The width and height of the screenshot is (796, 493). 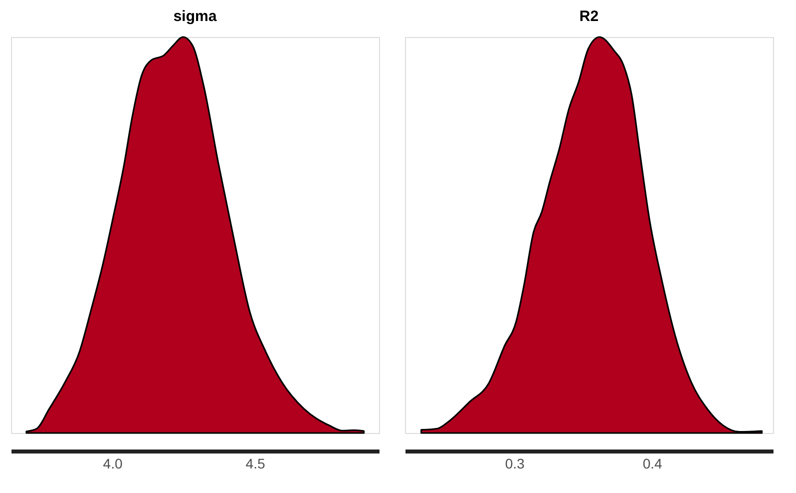 What do you see at coordinates (652, 464) in the screenshot?
I see `x-tick-label: 0.4` at bounding box center [652, 464].